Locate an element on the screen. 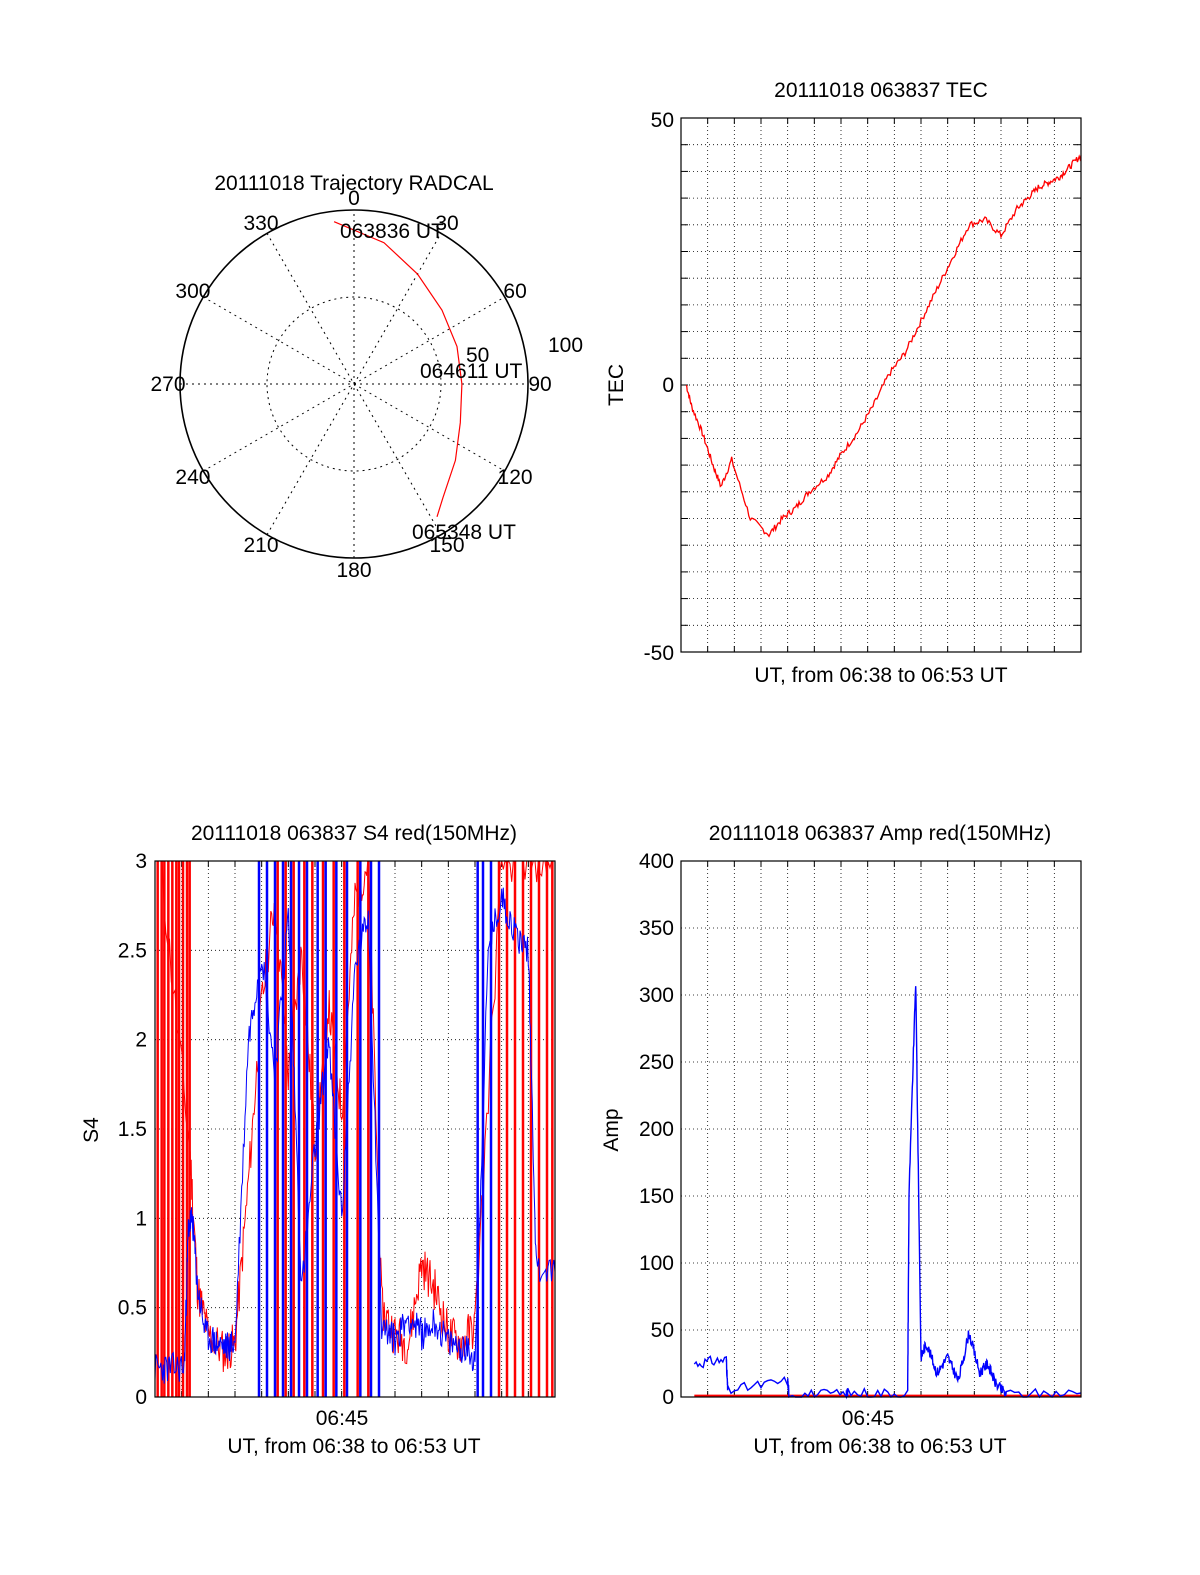 The height and width of the screenshot is (1575, 1200). amp-grid is located at coordinates (881, 1129).